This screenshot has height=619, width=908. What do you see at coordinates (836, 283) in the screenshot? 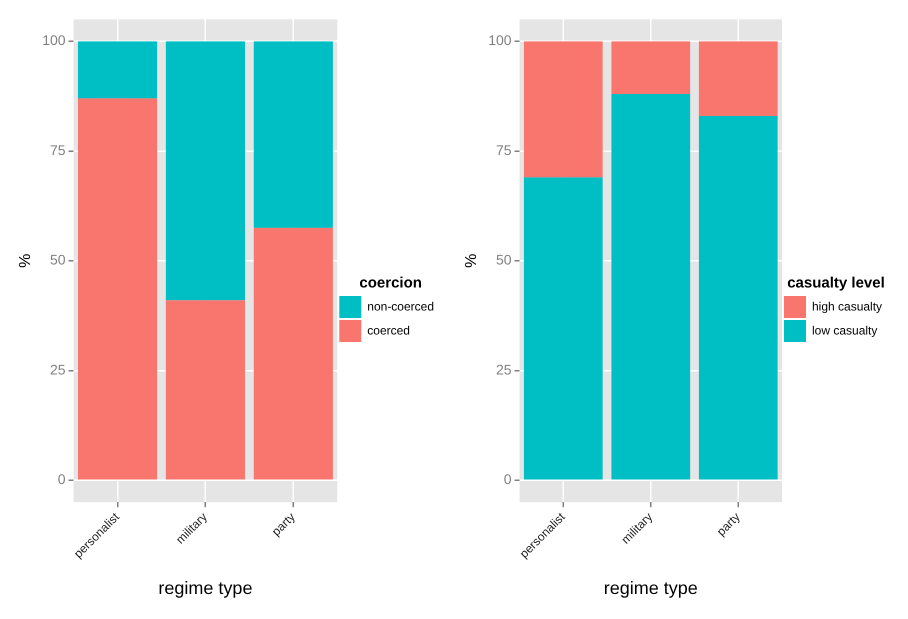
I see `legend-title: casualty level` at bounding box center [836, 283].